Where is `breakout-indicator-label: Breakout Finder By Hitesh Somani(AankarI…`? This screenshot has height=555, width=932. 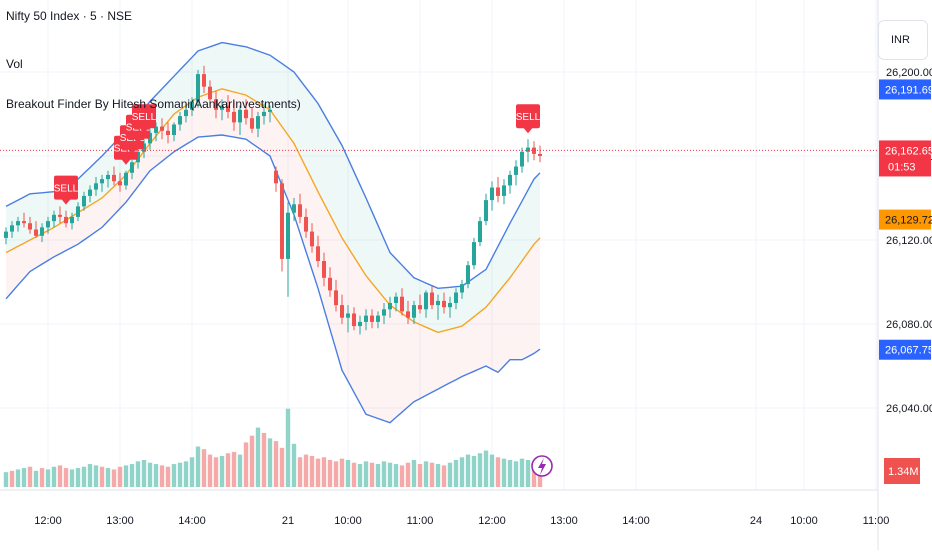 breakout-indicator-label: Breakout Finder By Hitesh Somani(AankarI… is located at coordinates (153, 104).